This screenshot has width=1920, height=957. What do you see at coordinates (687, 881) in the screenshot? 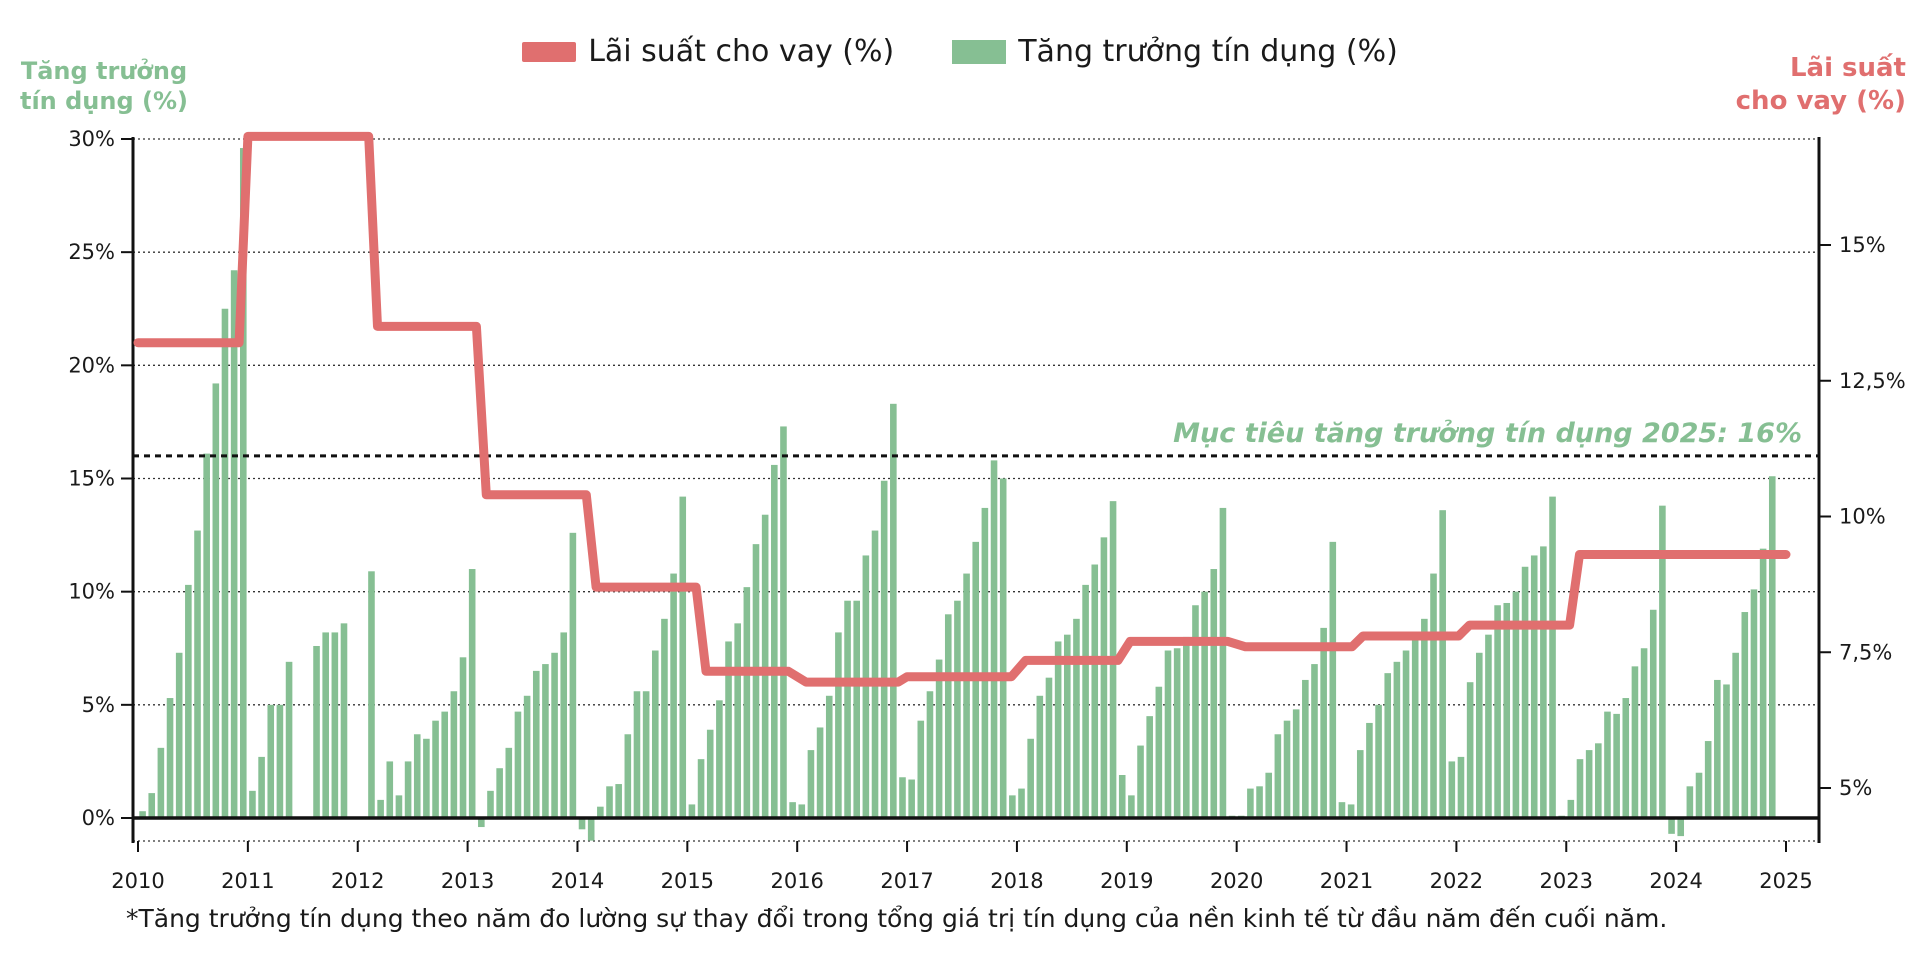
I see `x-tick-label: 2015` at bounding box center [687, 881].